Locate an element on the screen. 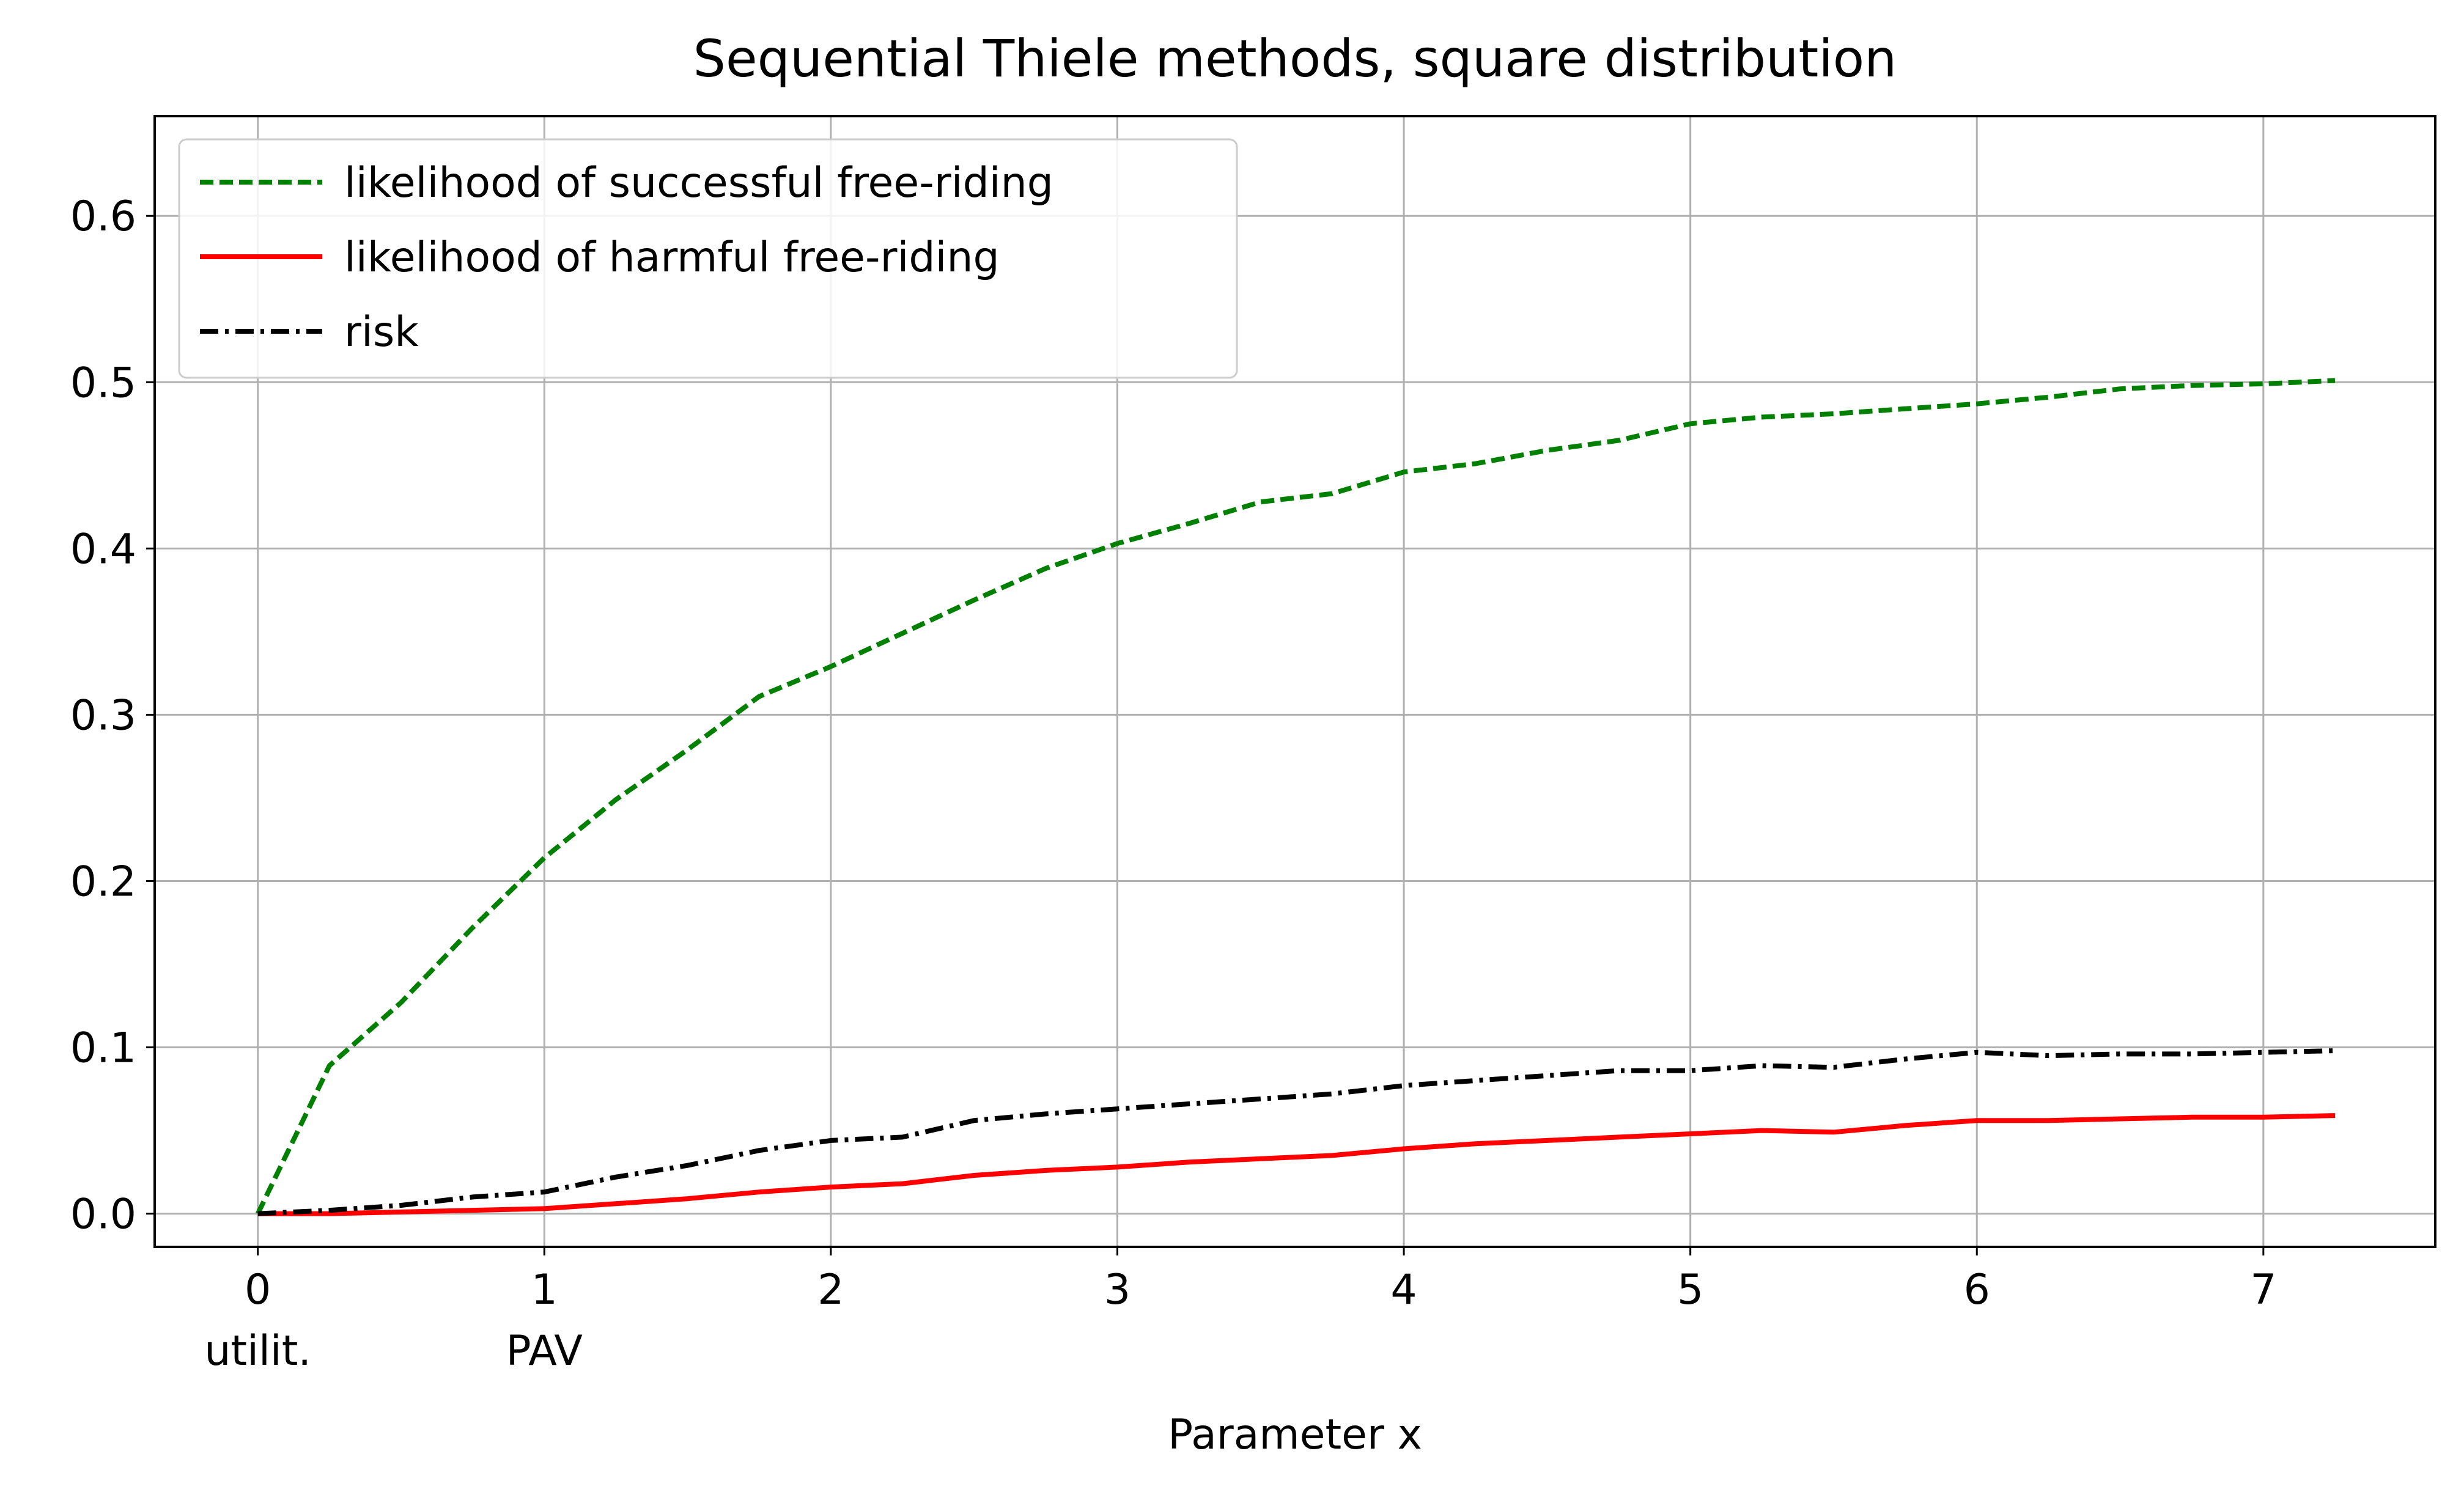  y-tick-label: 0.2 is located at coordinates (103, 882).